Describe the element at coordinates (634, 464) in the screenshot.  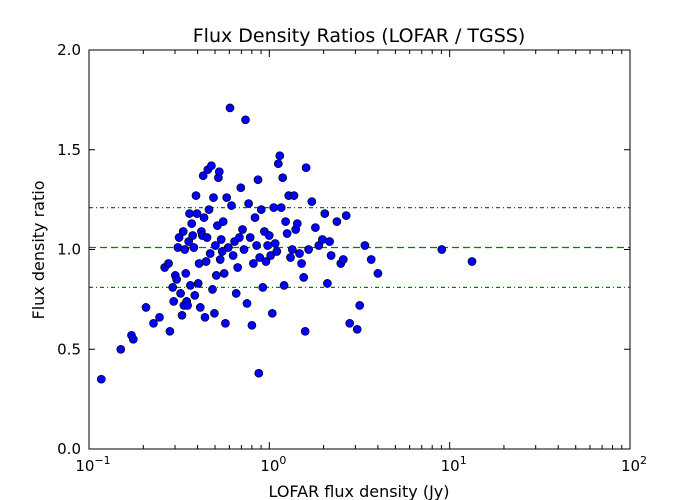
I see `x-tick-label: 10²` at that location.